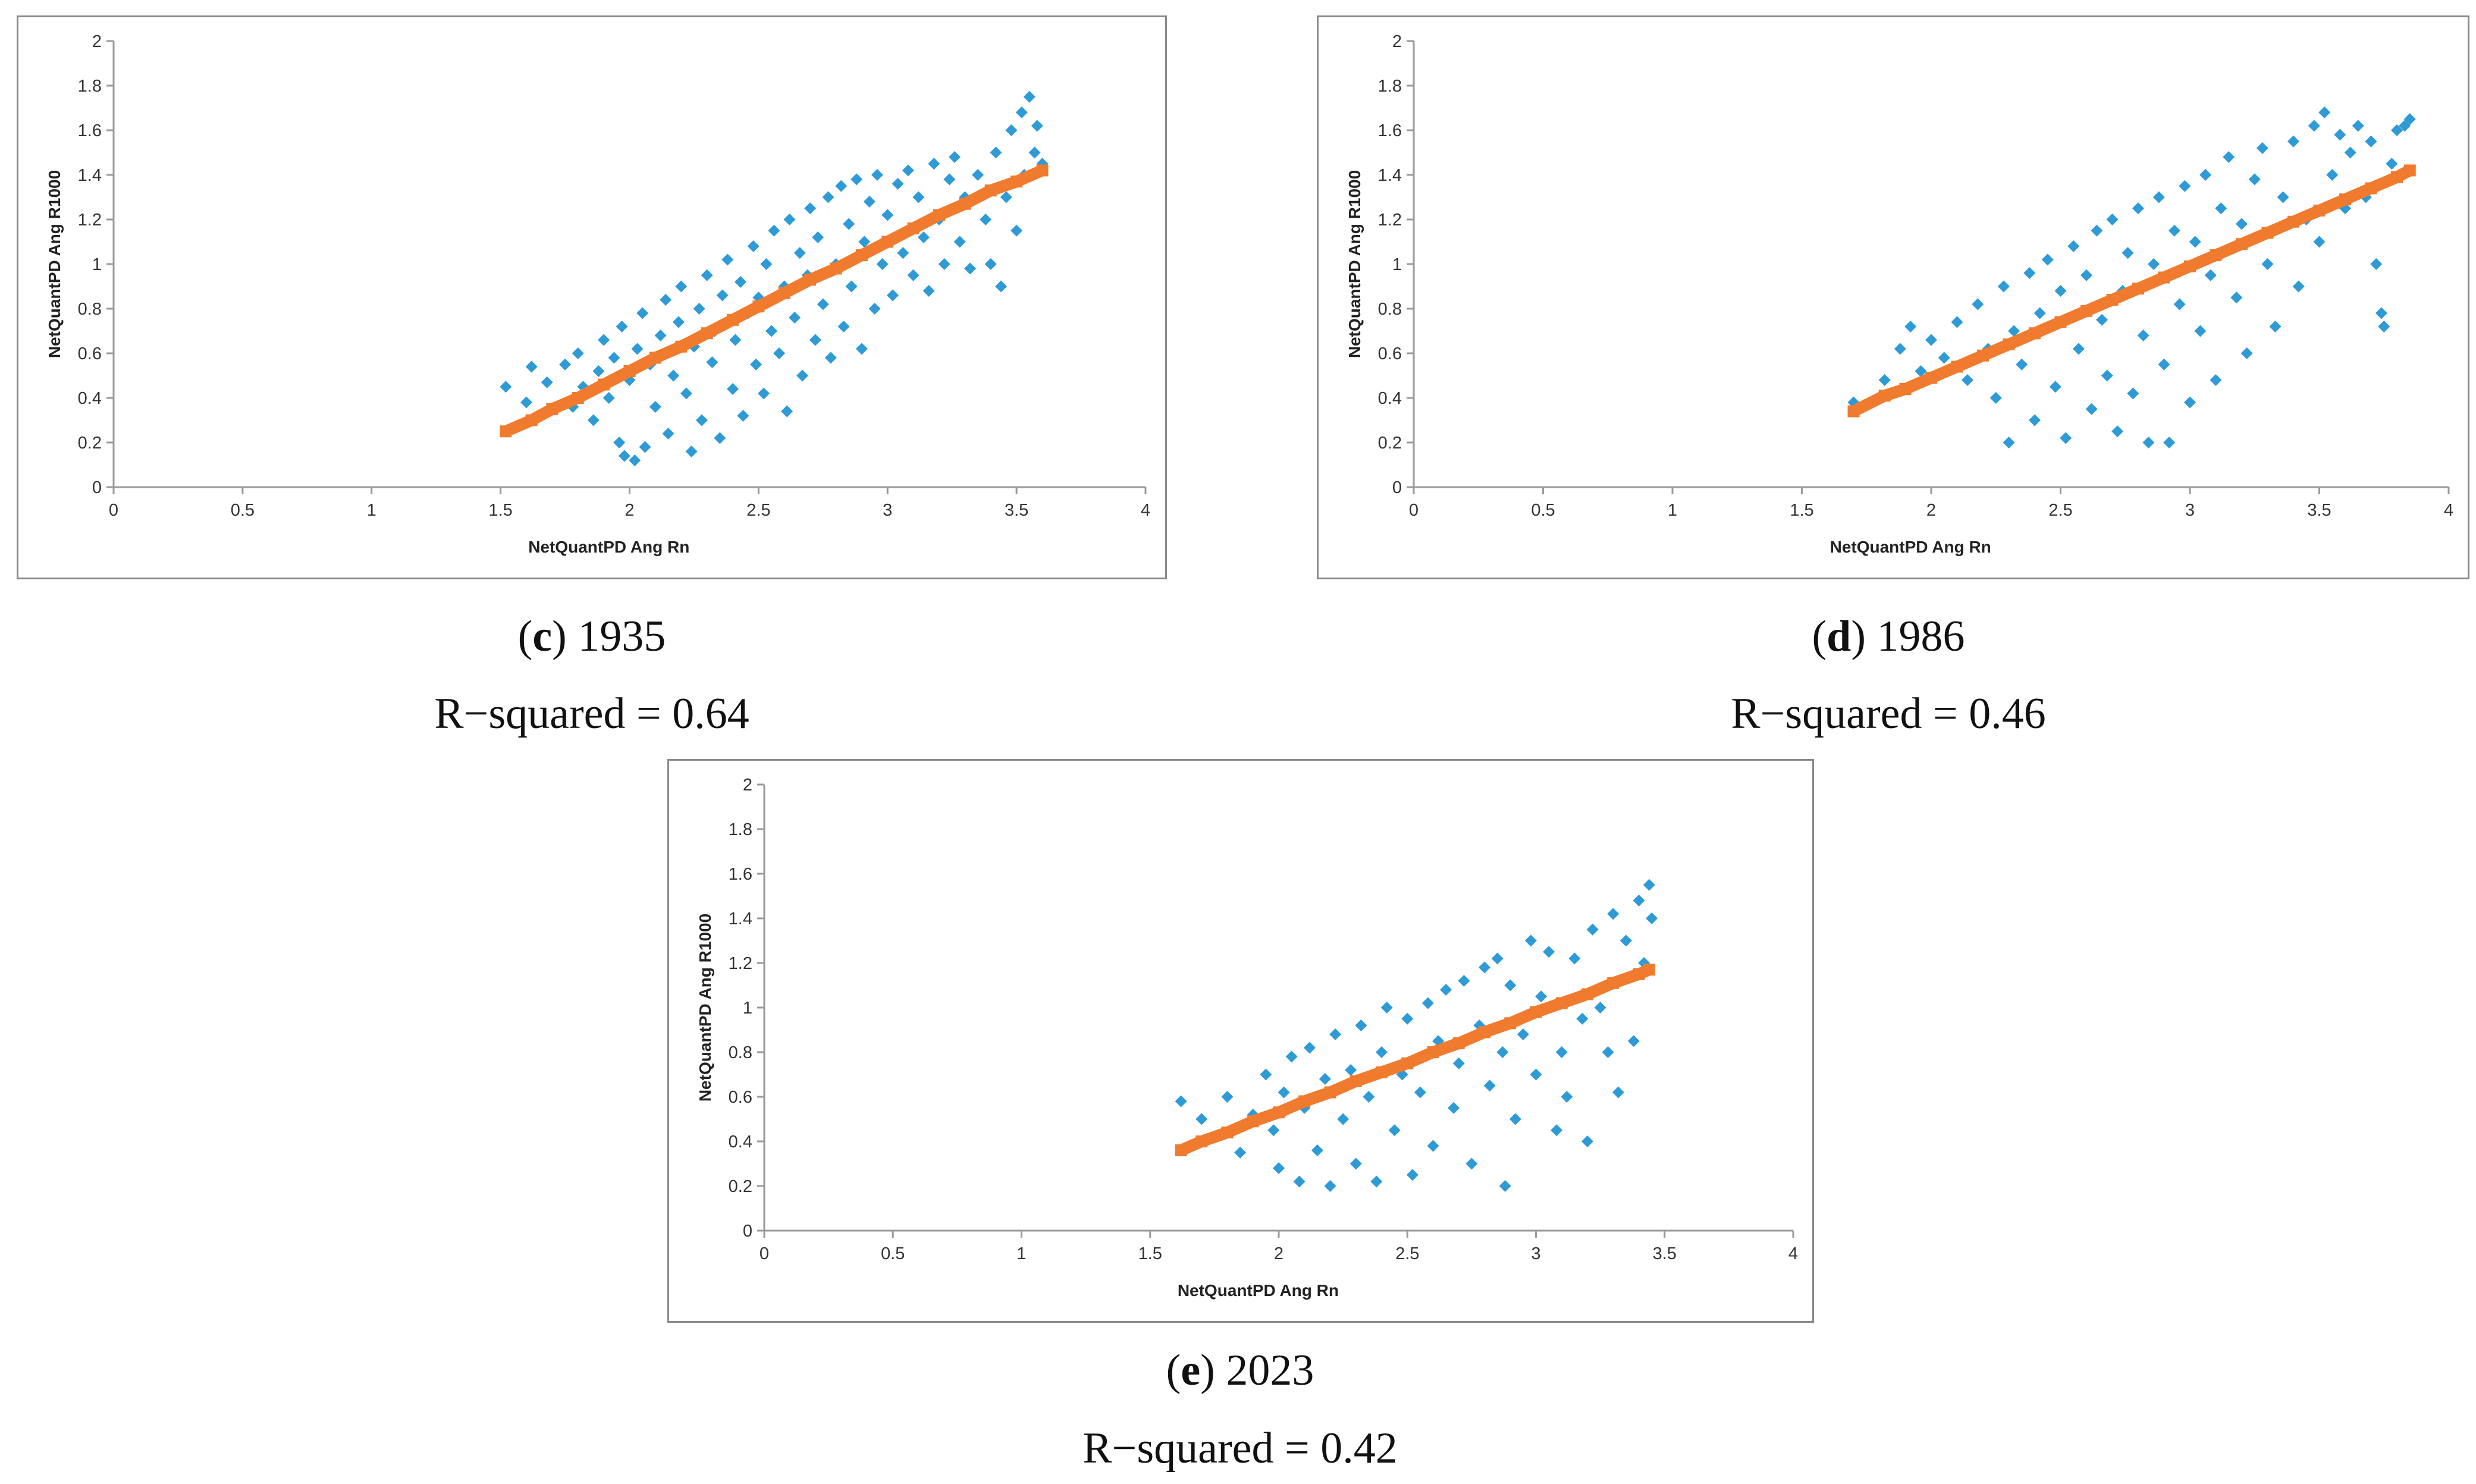 The height and width of the screenshot is (1484, 2476). What do you see at coordinates (591, 713) in the screenshot?
I see `r-squared-c: R−squared = 0.64` at bounding box center [591, 713].